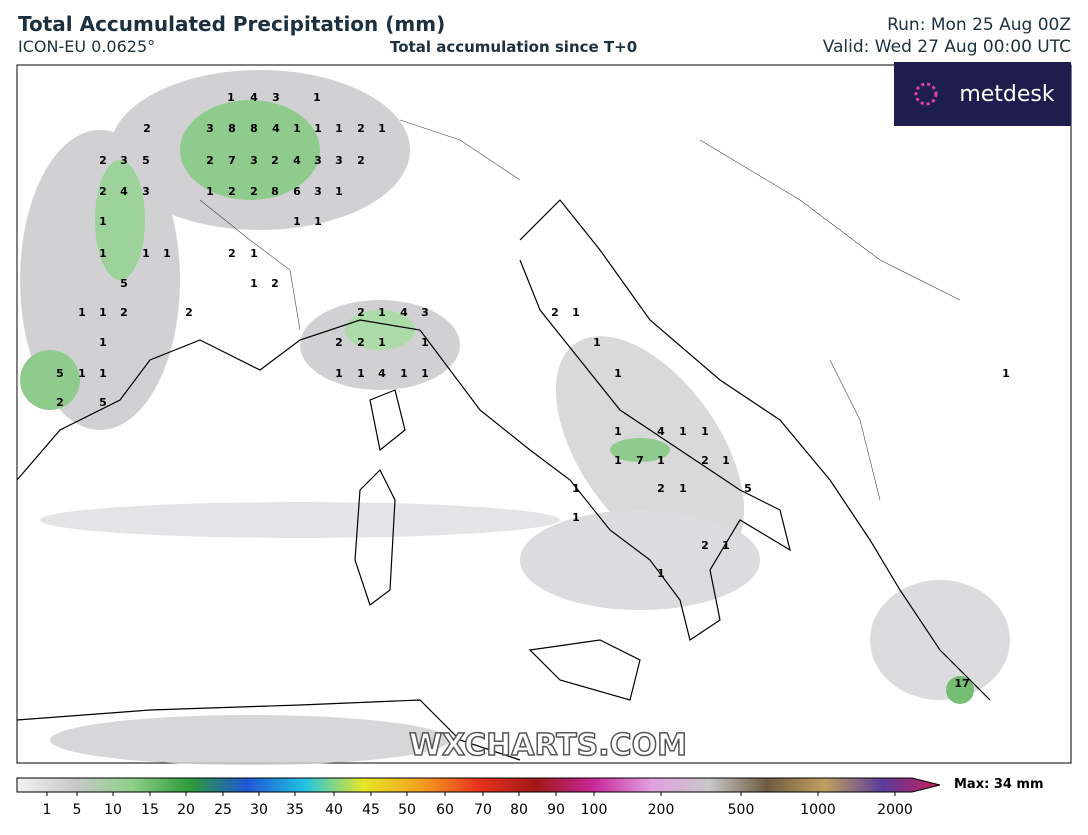 The height and width of the screenshot is (835, 1088). Describe the element at coordinates (445, 810) in the screenshot. I see `colorbar-label: 60` at that location.